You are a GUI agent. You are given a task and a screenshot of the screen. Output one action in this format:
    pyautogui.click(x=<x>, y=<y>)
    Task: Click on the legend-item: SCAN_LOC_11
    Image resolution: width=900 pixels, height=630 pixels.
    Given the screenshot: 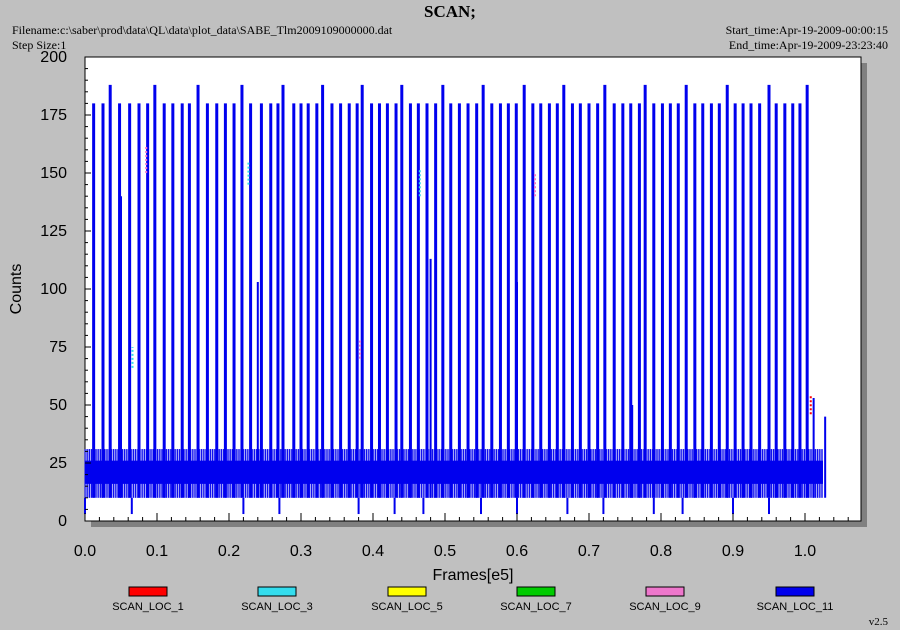 What is the action you would take?
    pyautogui.click(x=795, y=599)
    